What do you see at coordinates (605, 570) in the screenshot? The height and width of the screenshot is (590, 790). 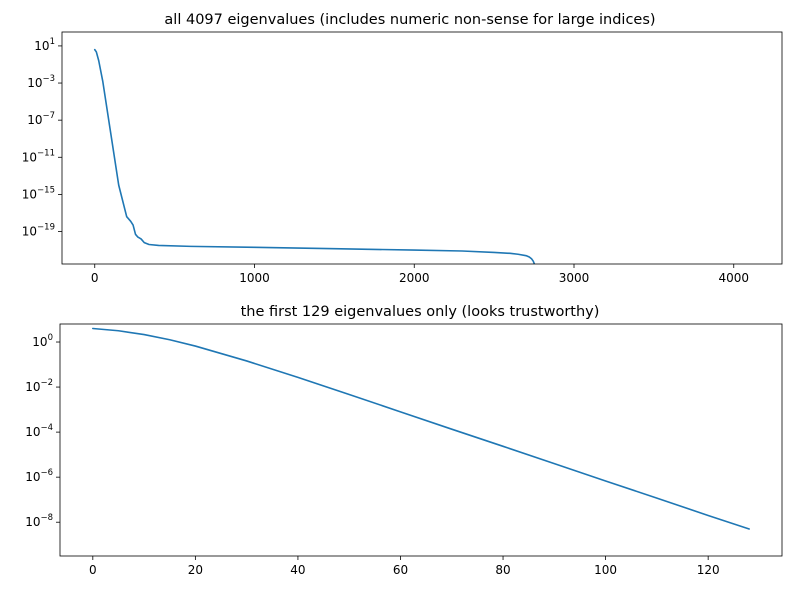 I see `plot-bottom-x-tick-label: 100` at bounding box center [605, 570].